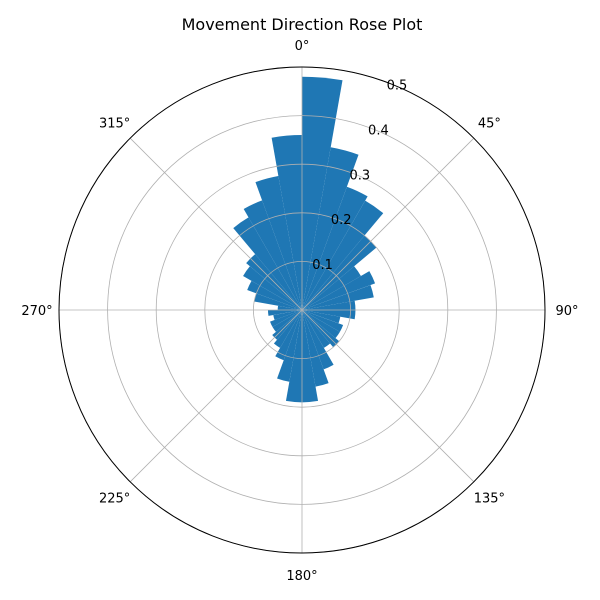 This screenshot has width=600, height=600. I want to click on angle-tick-label: 0°, so click(302, 46).